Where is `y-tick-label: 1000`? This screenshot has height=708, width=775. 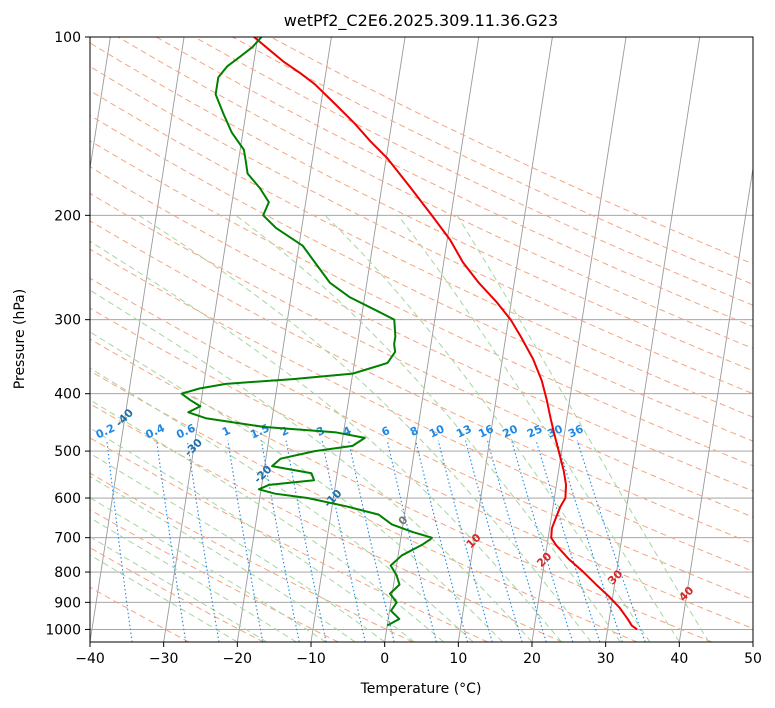
y-tick-label: 1000 is located at coordinates (63, 630).